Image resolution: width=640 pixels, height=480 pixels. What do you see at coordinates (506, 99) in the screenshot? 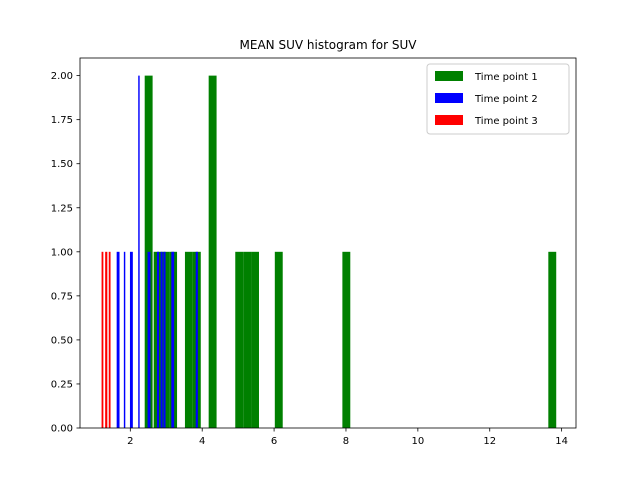
I see `legend-label-2: Time point 2` at bounding box center [506, 99].